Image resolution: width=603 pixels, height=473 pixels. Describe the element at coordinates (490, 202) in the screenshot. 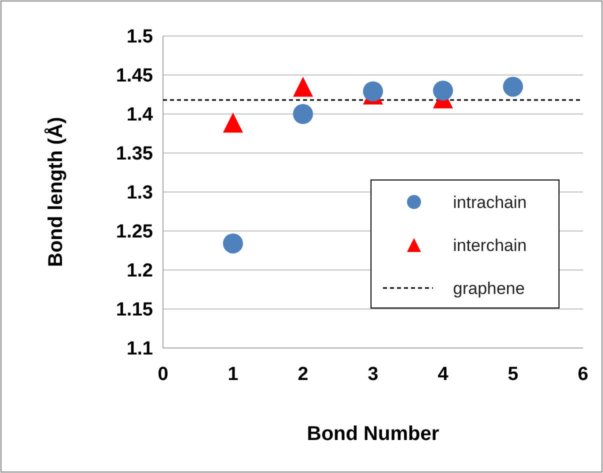

I see `legend-label: intrachain` at that location.